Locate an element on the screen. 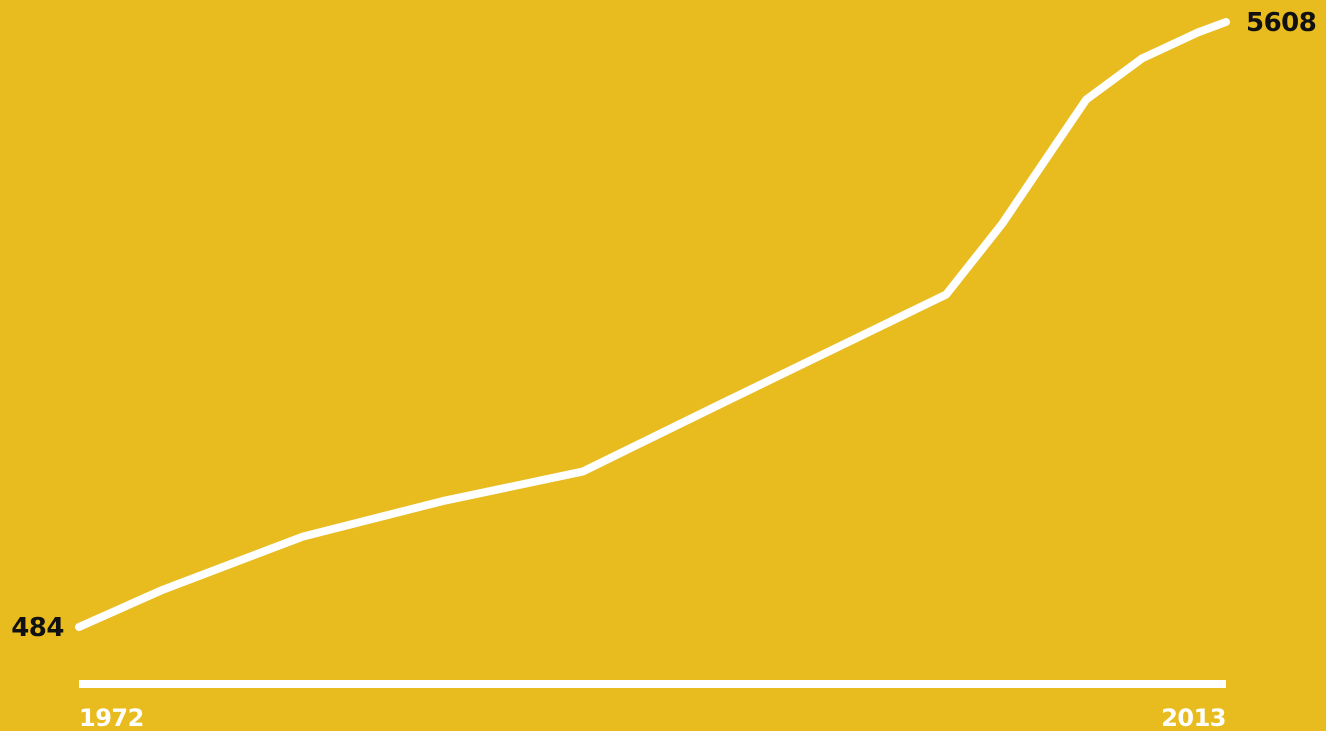 Image resolution: width=1326 pixels, height=731 pixels. end-value-label: 5608 is located at coordinates (1281, 23).